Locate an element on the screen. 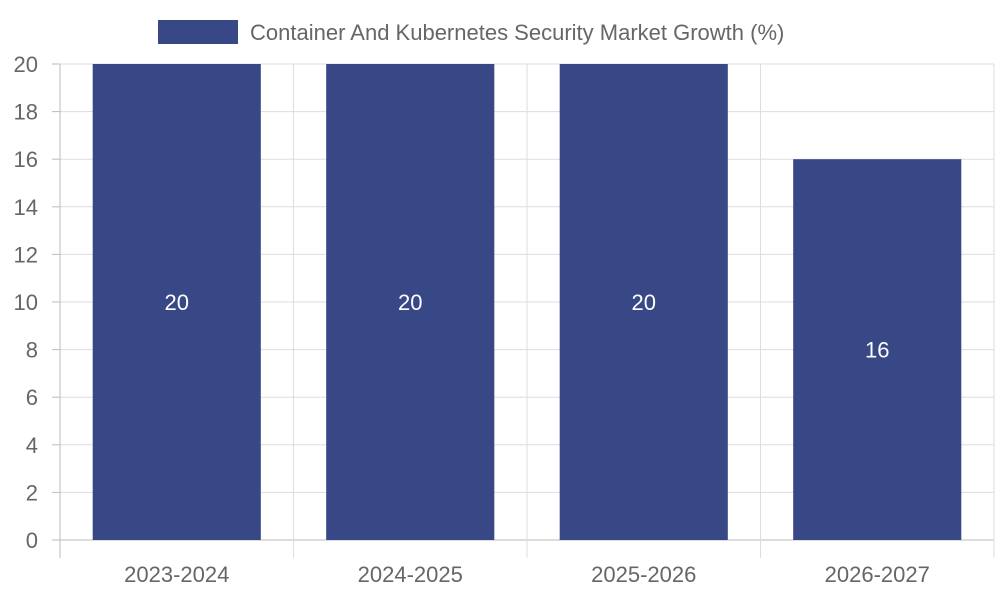 The width and height of the screenshot is (1000, 600). x-tick-label: 2026-2027 is located at coordinates (877, 574).